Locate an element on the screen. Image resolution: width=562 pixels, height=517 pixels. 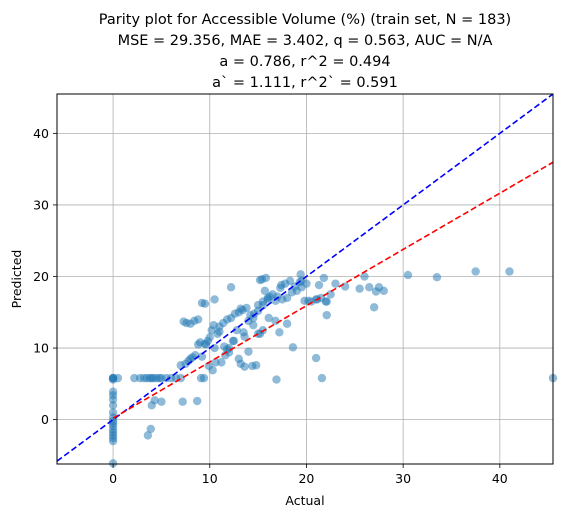
y-tick-label: 40 is located at coordinates (41, 133).